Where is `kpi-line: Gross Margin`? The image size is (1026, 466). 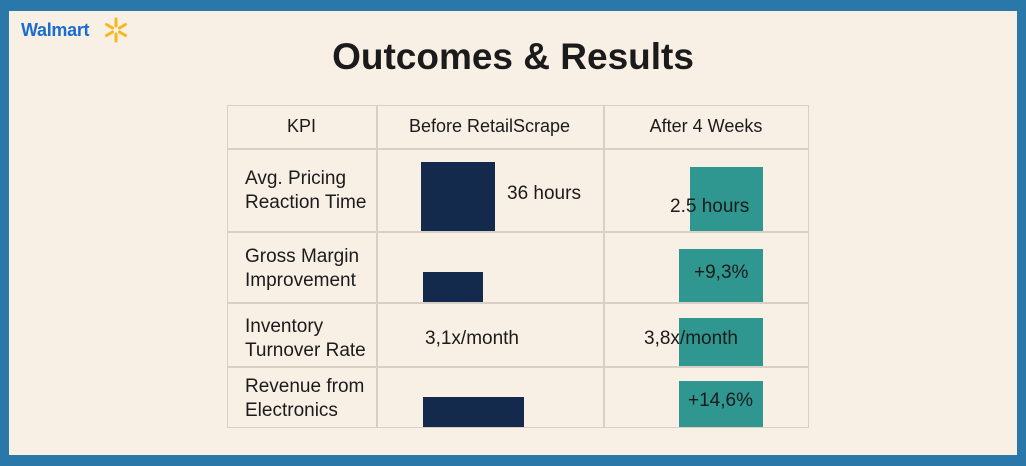
kpi-line: Gross Margin is located at coordinates (302, 256).